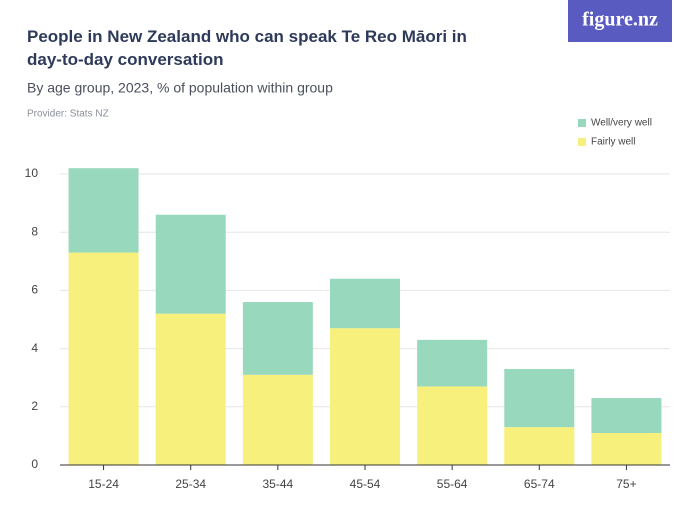 The height and width of the screenshot is (525, 700). What do you see at coordinates (68, 114) in the screenshot?
I see `provider: Provider: Stats NZ` at bounding box center [68, 114].